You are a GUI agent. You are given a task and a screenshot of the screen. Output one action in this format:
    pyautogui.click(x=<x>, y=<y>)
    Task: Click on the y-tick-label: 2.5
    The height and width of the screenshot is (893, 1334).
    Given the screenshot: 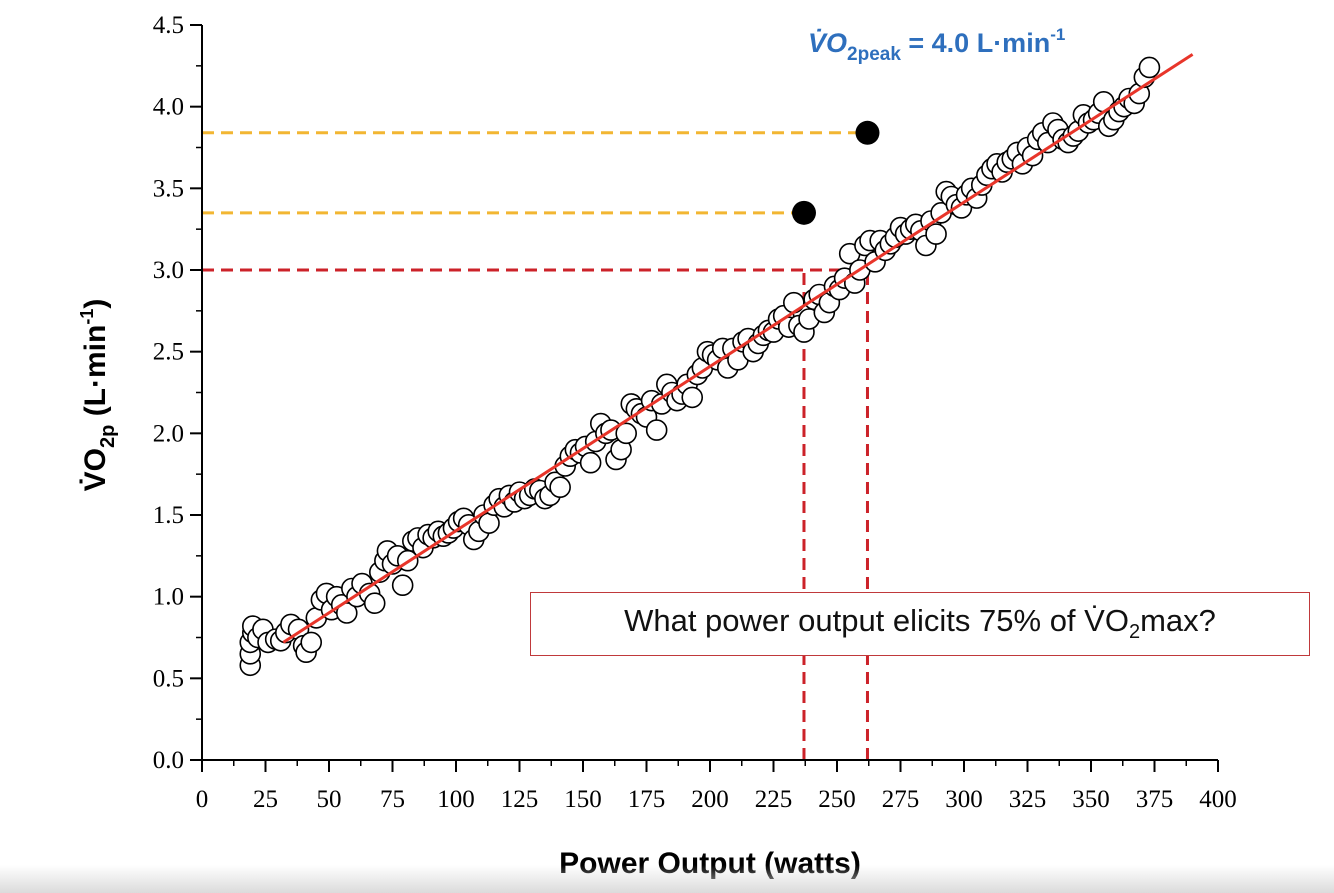 What is the action you would take?
    pyautogui.click(x=168, y=352)
    